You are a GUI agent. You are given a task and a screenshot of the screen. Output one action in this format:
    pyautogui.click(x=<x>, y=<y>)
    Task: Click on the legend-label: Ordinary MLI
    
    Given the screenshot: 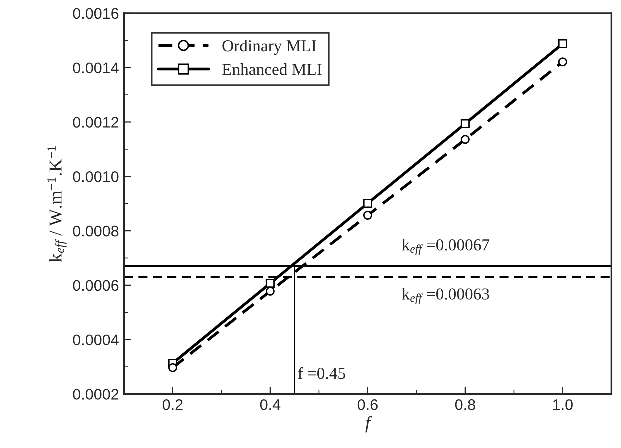 What is the action you would take?
    pyautogui.click(x=269, y=48)
    